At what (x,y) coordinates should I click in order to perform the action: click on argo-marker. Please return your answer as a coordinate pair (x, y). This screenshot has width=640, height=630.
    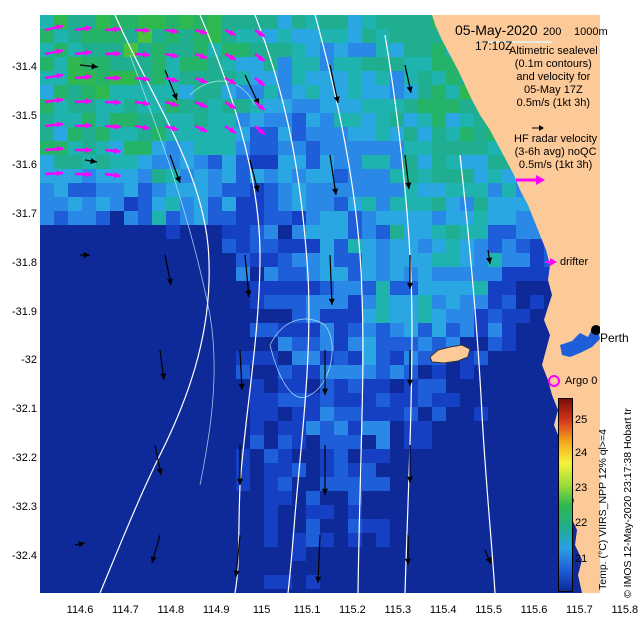
    Looking at the image, I should click on (554, 381).